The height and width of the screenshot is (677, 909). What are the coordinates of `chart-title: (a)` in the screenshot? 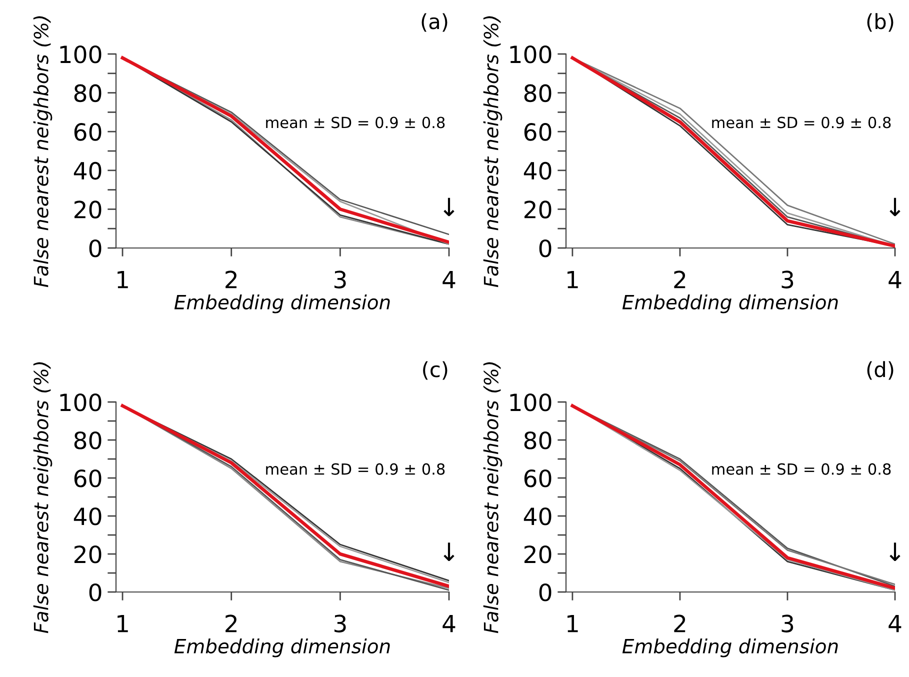 It's located at (435, 22).